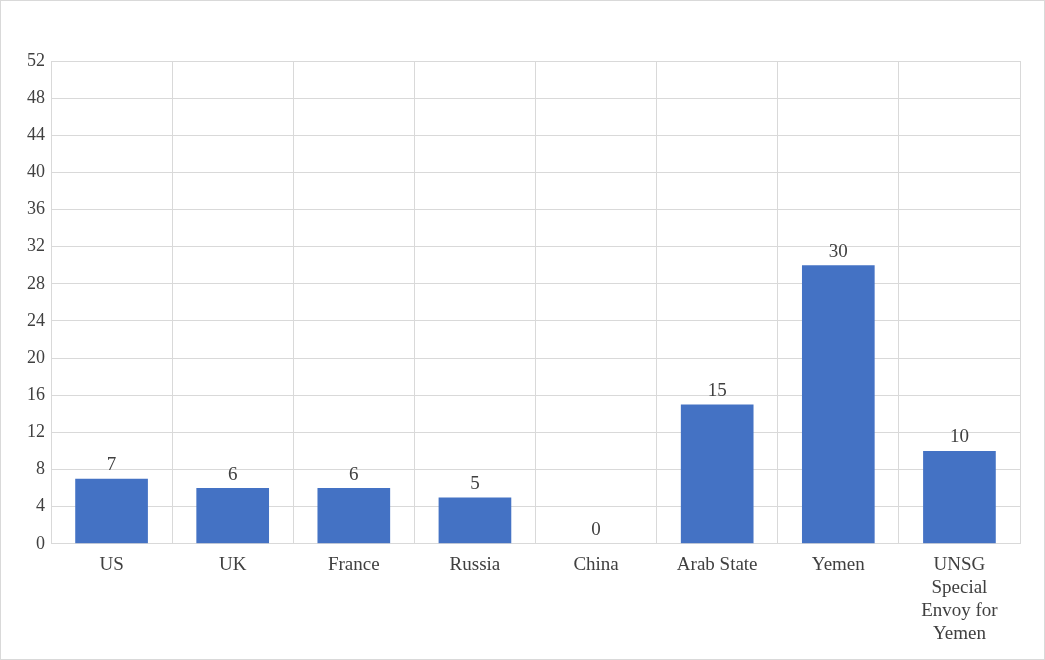 The height and width of the screenshot is (660, 1045). Describe the element at coordinates (36, 319) in the screenshot. I see `y-tick-label: 24` at that location.